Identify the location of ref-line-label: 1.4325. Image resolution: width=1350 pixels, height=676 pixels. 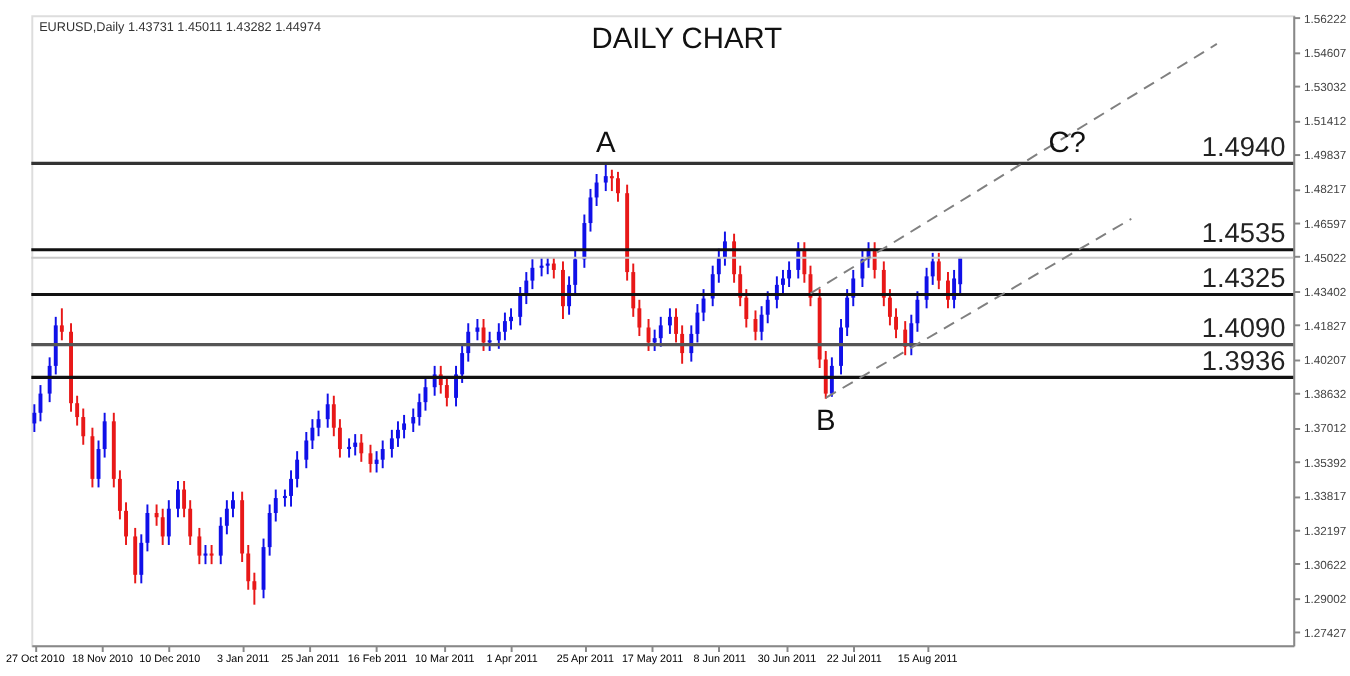
(1244, 277).